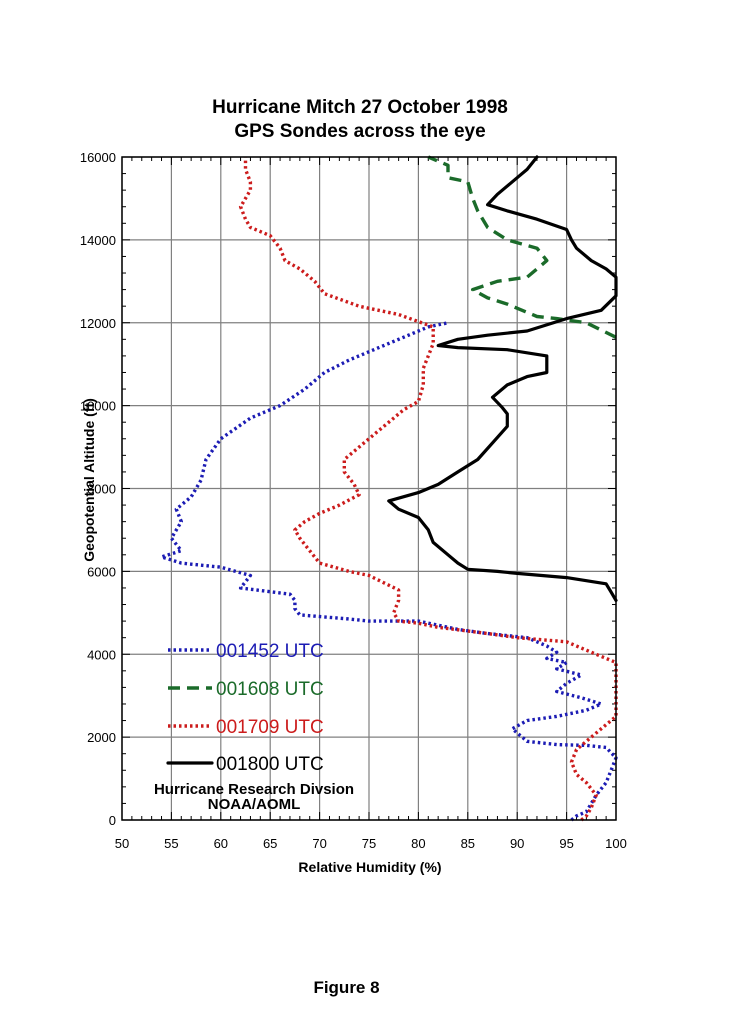 This screenshot has width=743, height=1036. What do you see at coordinates (101, 489) in the screenshot?
I see `y-tick-label: 8000` at bounding box center [101, 489].